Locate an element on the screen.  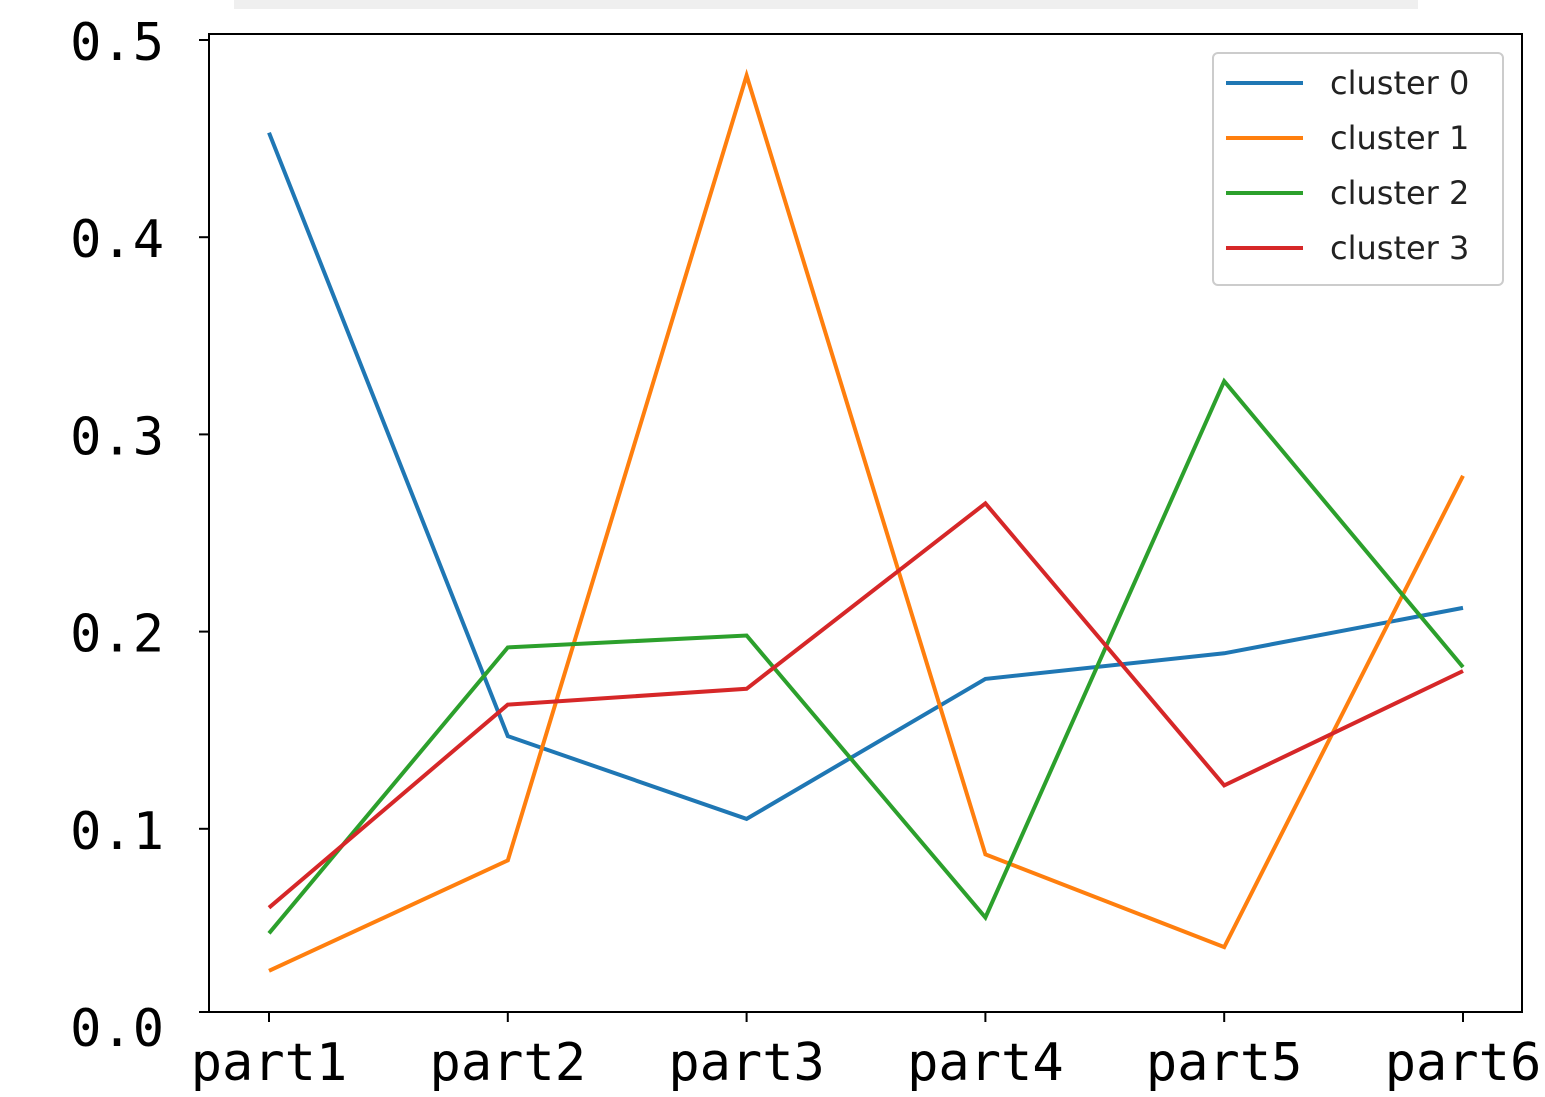
x-axis: part1 part2 part3 part4 part5 part6 is located at coordinates (866, 1052).